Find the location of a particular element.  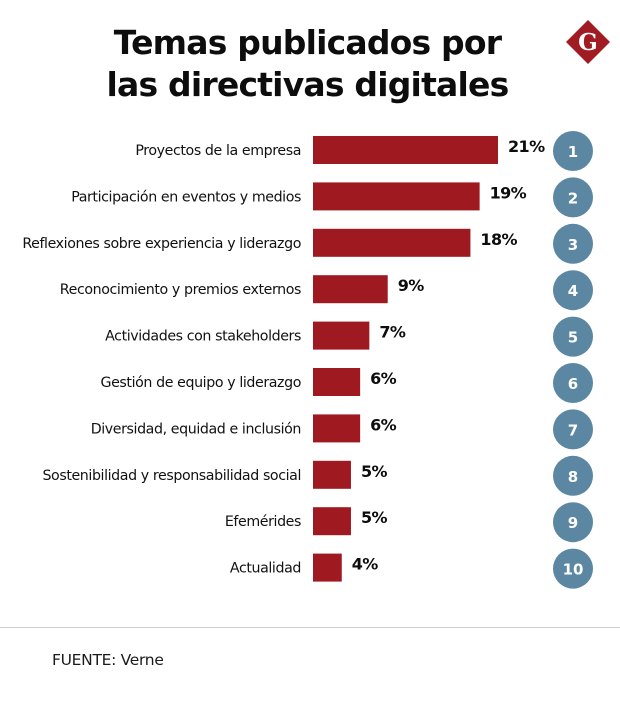

rank-number: 5 is located at coordinates (573, 338).